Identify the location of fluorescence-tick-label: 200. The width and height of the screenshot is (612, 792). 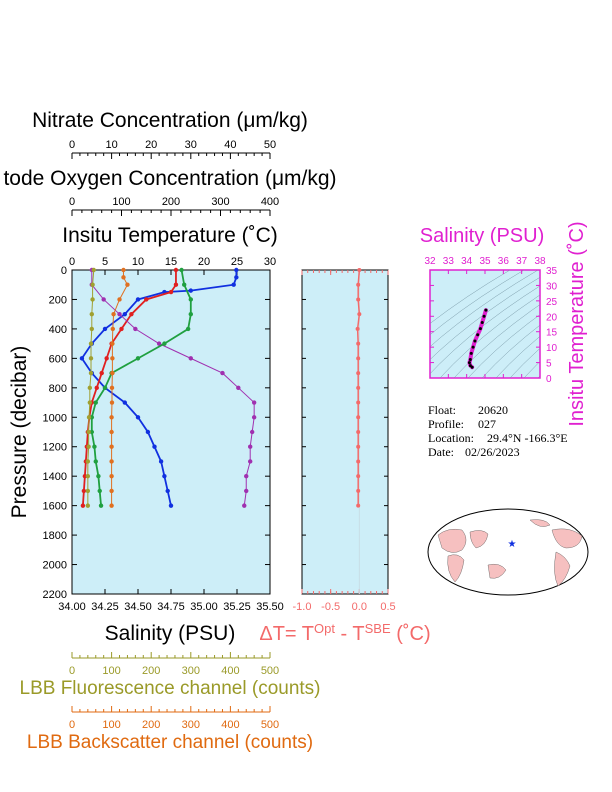
(151, 671).